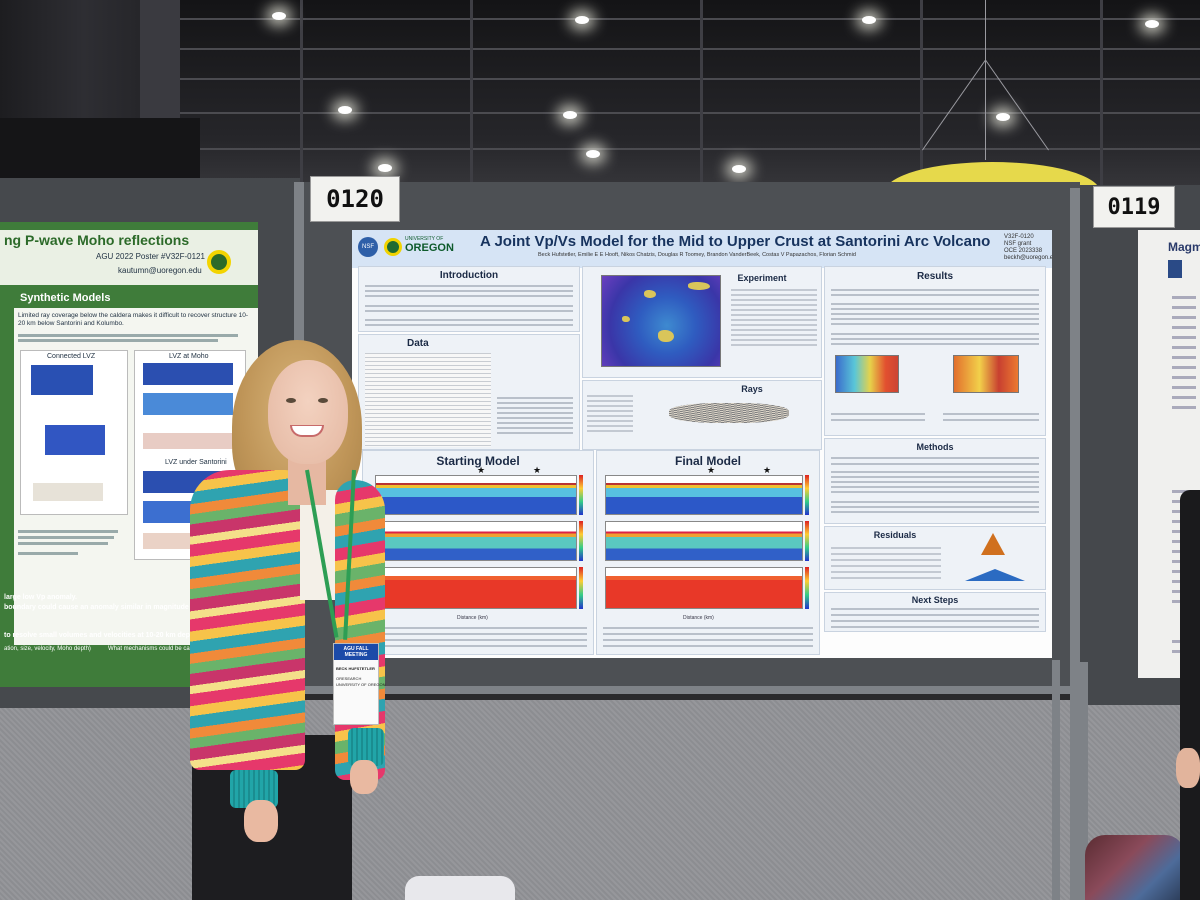 This screenshot has width=1200, height=900. What do you see at coordinates (935, 276) in the screenshot?
I see `section-heading: Results` at bounding box center [935, 276].